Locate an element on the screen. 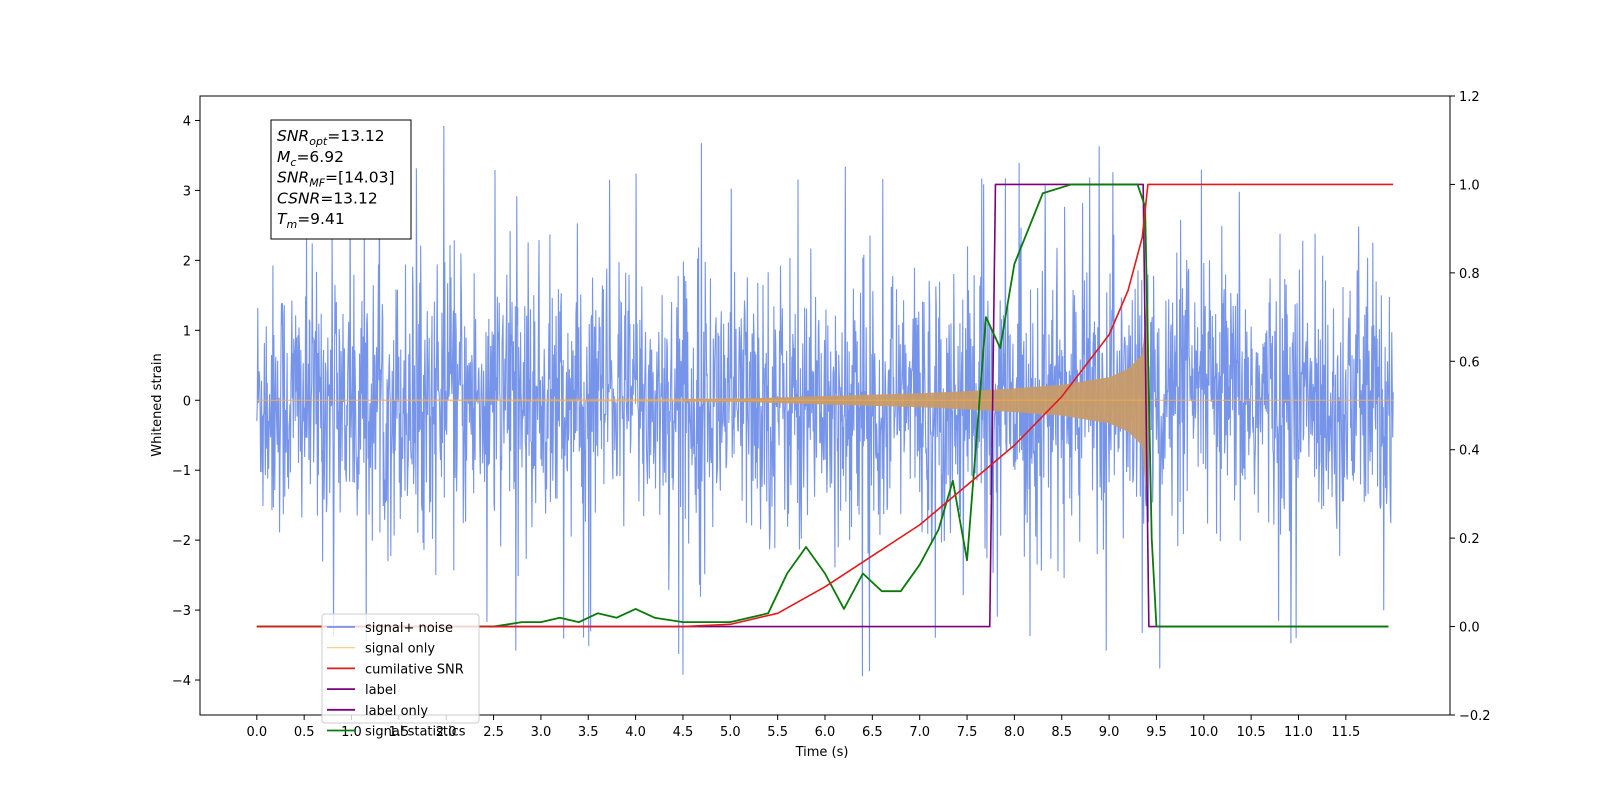  annotation-line: Mc=6.92 is located at coordinates (310, 158).